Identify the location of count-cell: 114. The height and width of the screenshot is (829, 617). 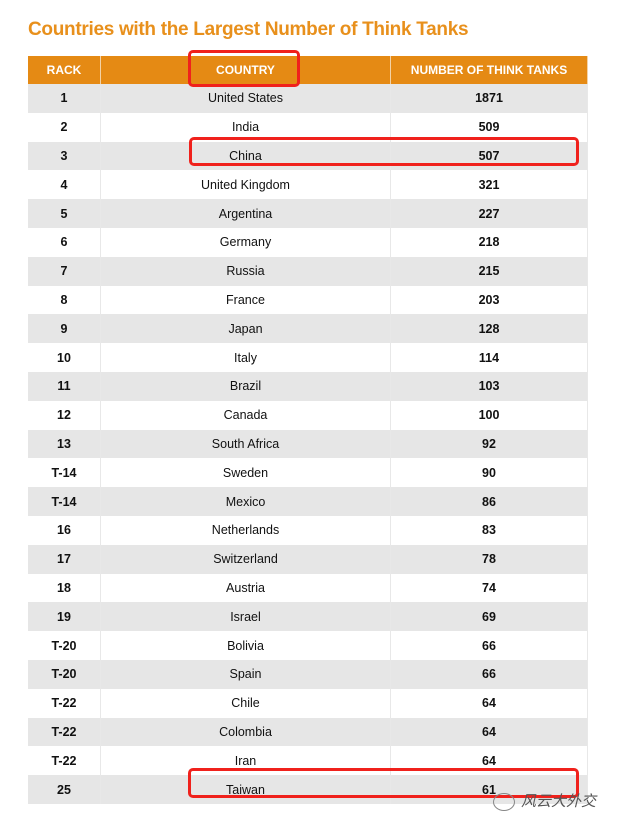
(489, 357).